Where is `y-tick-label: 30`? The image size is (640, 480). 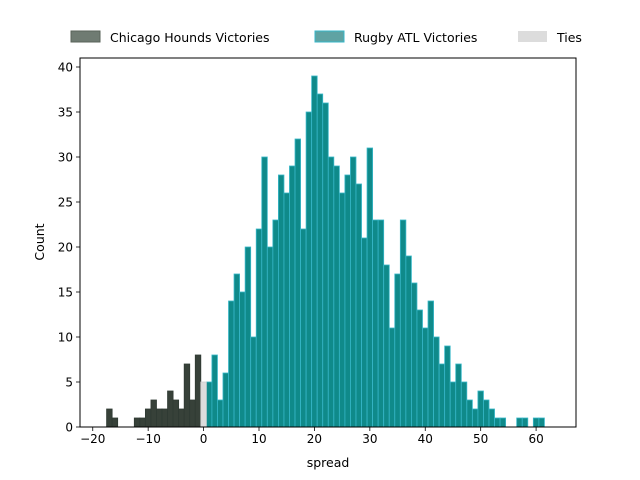 y-tick-label: 30 is located at coordinates (65, 158).